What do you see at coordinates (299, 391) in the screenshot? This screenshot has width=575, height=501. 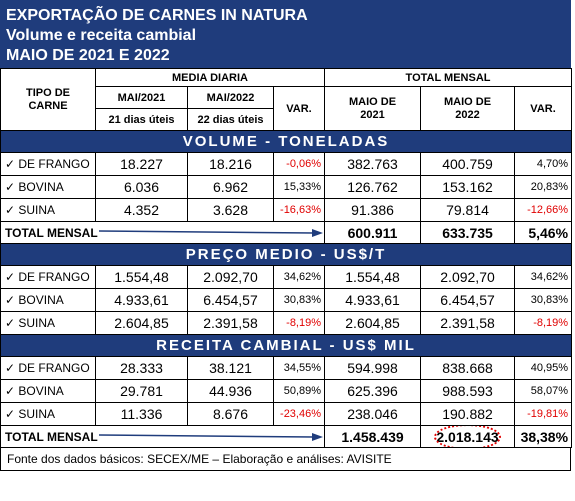 I see `cell: 50,89%` at bounding box center [299, 391].